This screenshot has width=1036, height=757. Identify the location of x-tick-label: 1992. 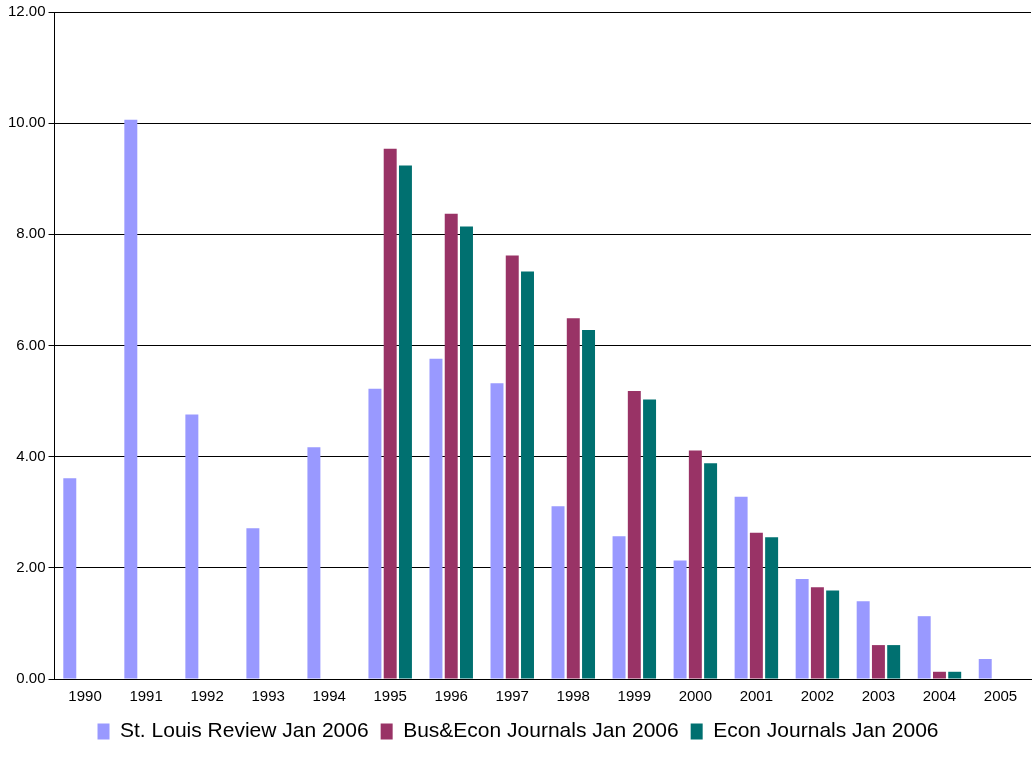
(207, 696).